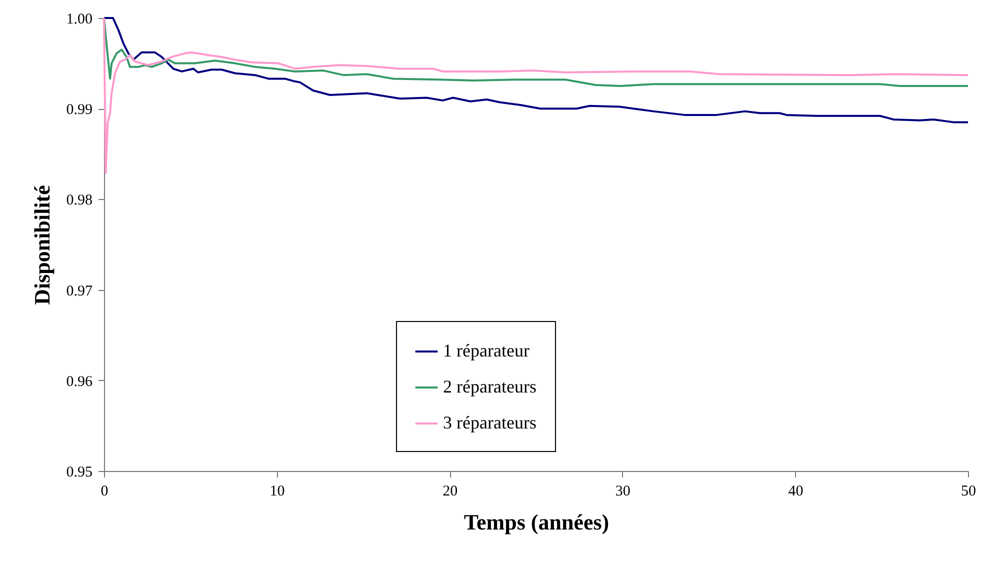  I want to click on x-tick-label: 30, so click(622, 492).